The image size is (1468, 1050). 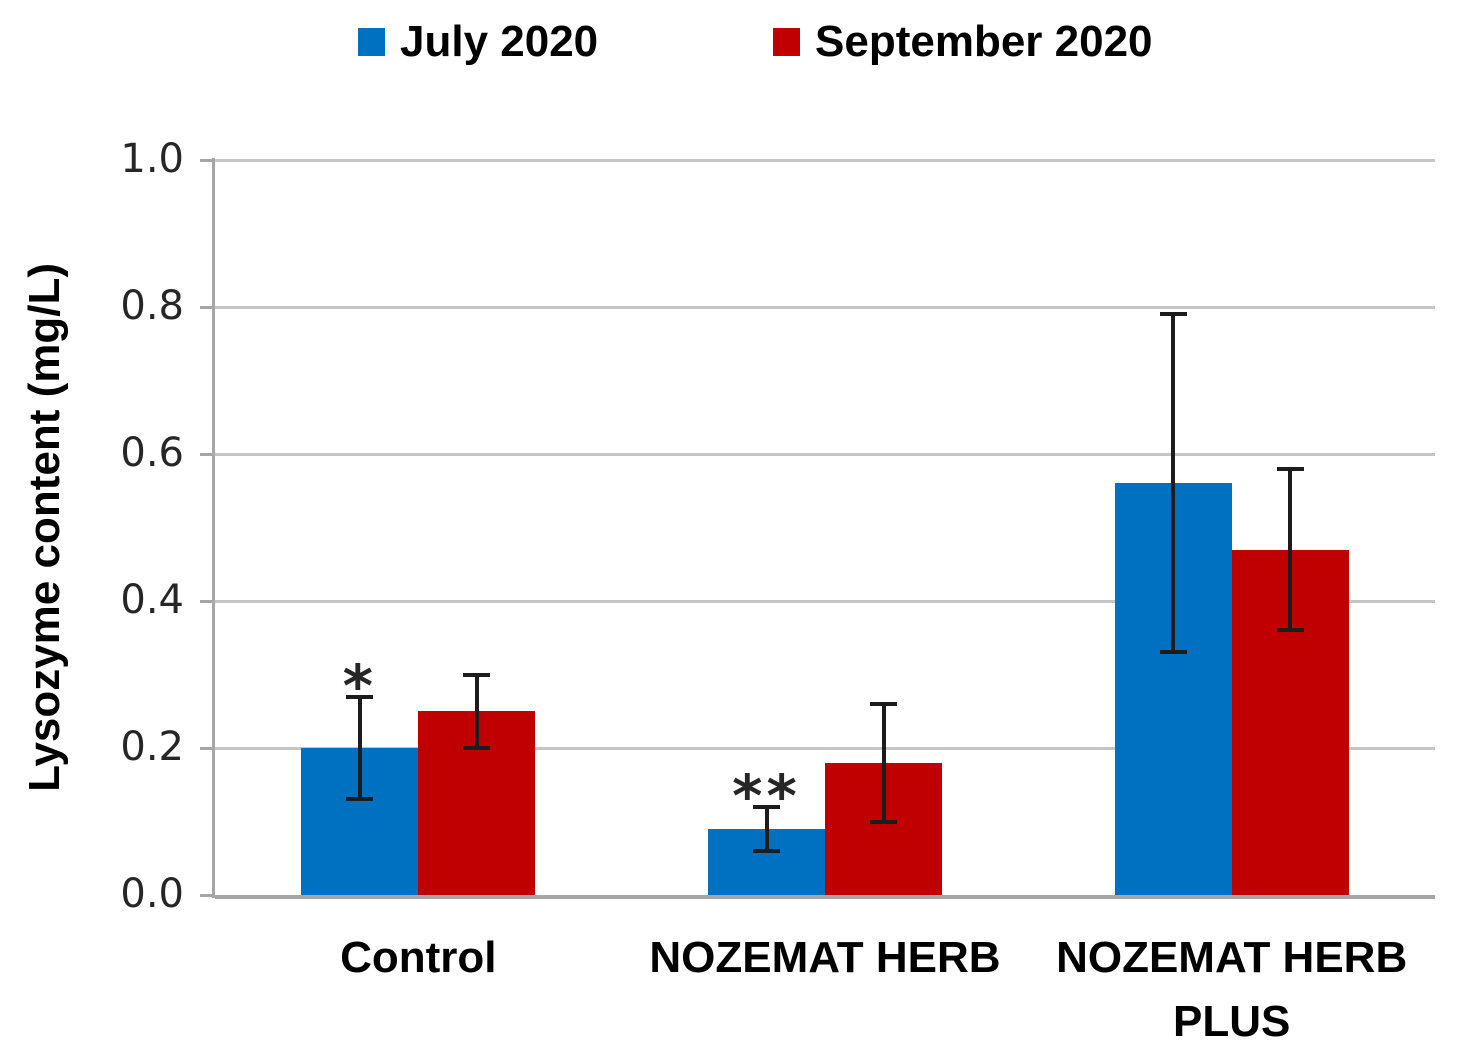 I want to click on error-bar-september-2020-control, so click(x=476, y=711).